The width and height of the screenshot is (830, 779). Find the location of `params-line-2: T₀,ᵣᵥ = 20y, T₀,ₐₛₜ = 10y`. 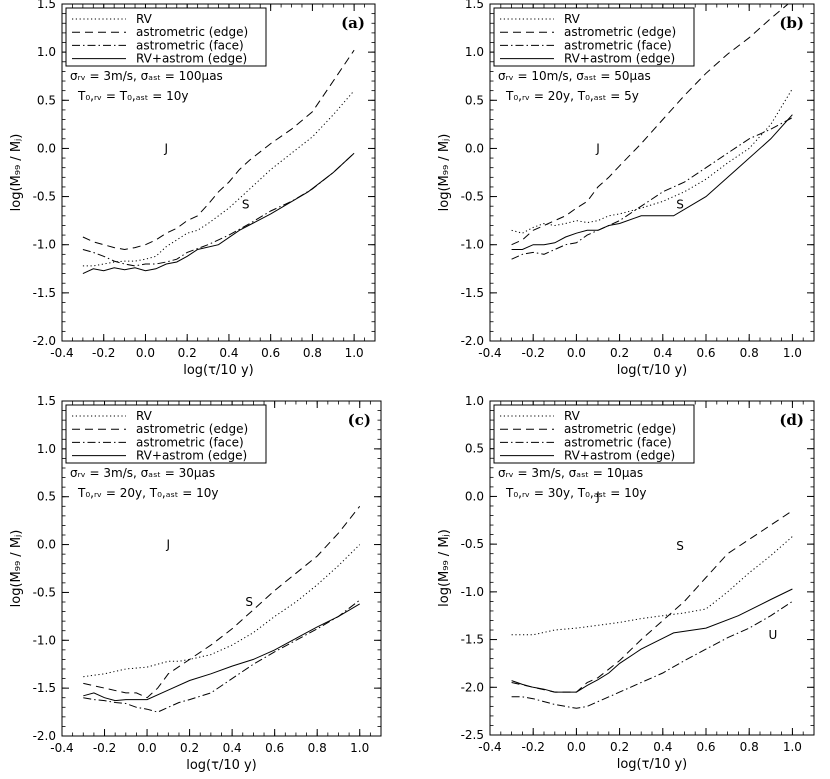

params-line-2: T₀,ᵣᵥ = 20y, T₀,ₐₛₜ = 10y is located at coordinates (147, 493).